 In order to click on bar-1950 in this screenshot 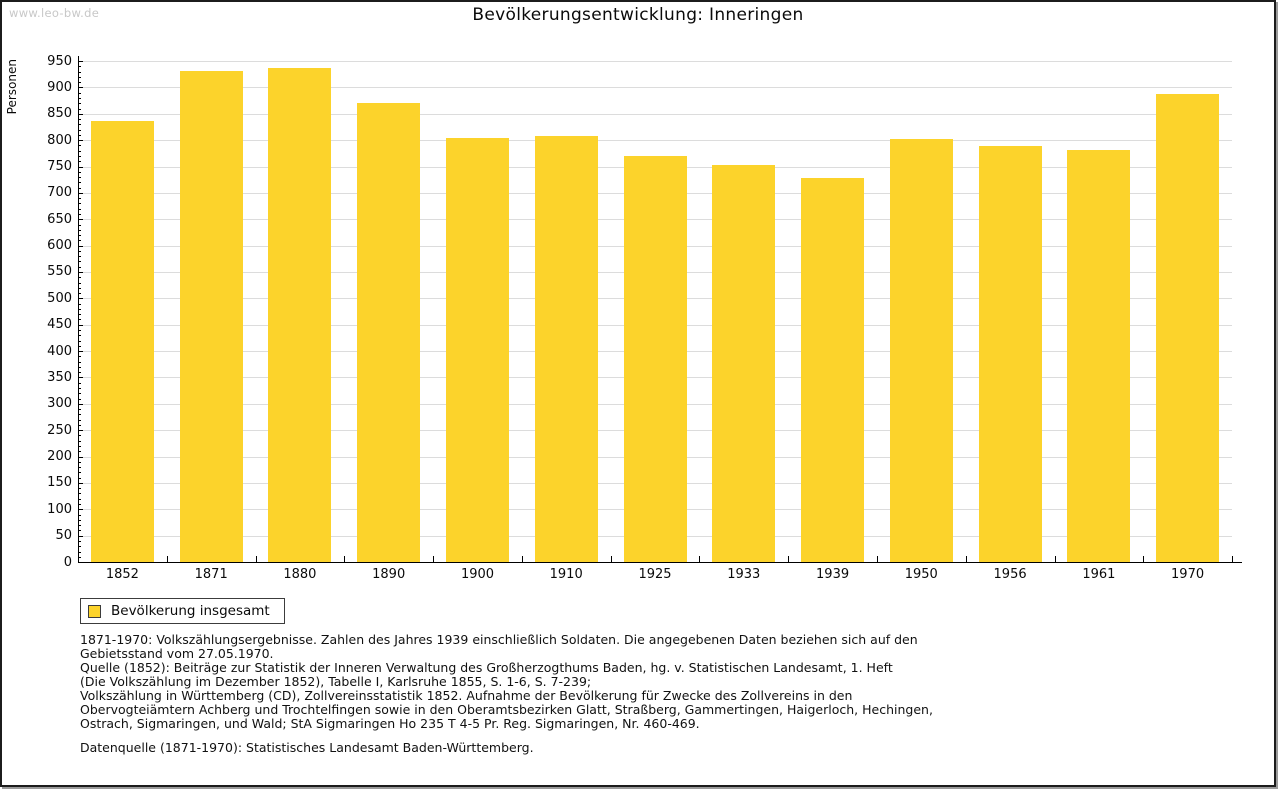, I will do `click(921, 350)`.